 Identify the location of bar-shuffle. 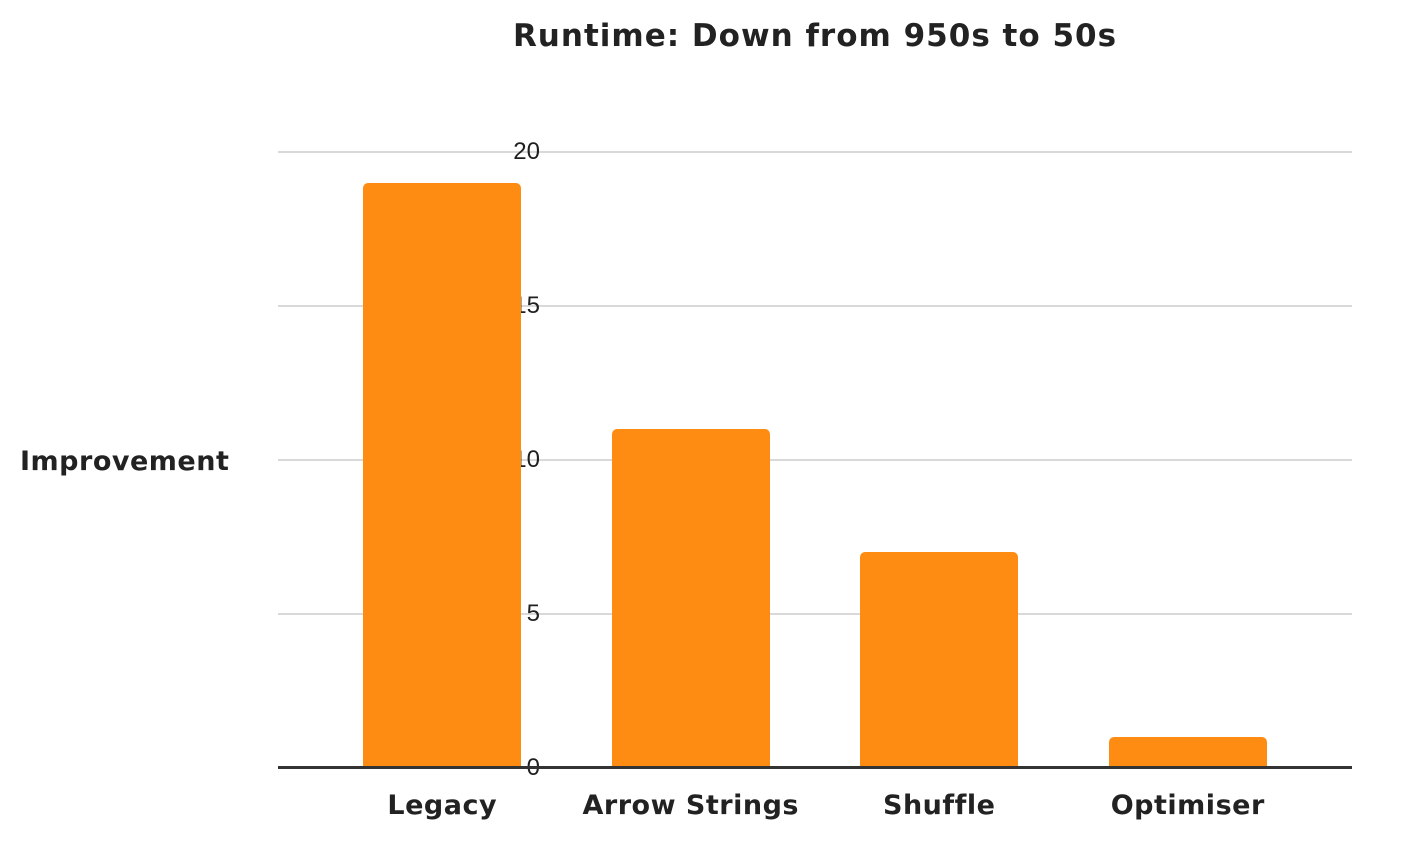
(939, 660).